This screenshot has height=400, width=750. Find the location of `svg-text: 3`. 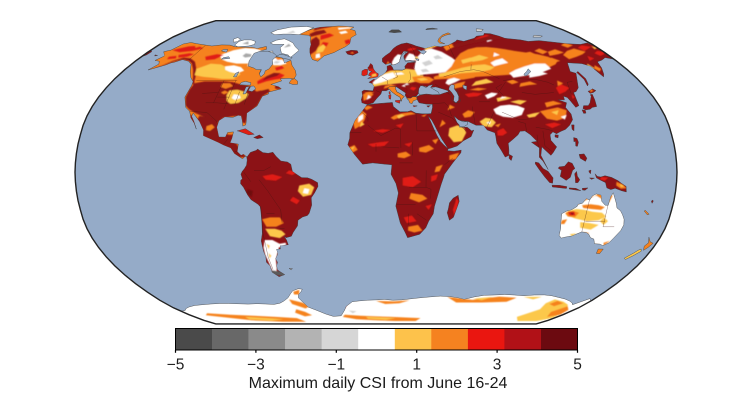

svg-text: 3 is located at coordinates (497, 364).